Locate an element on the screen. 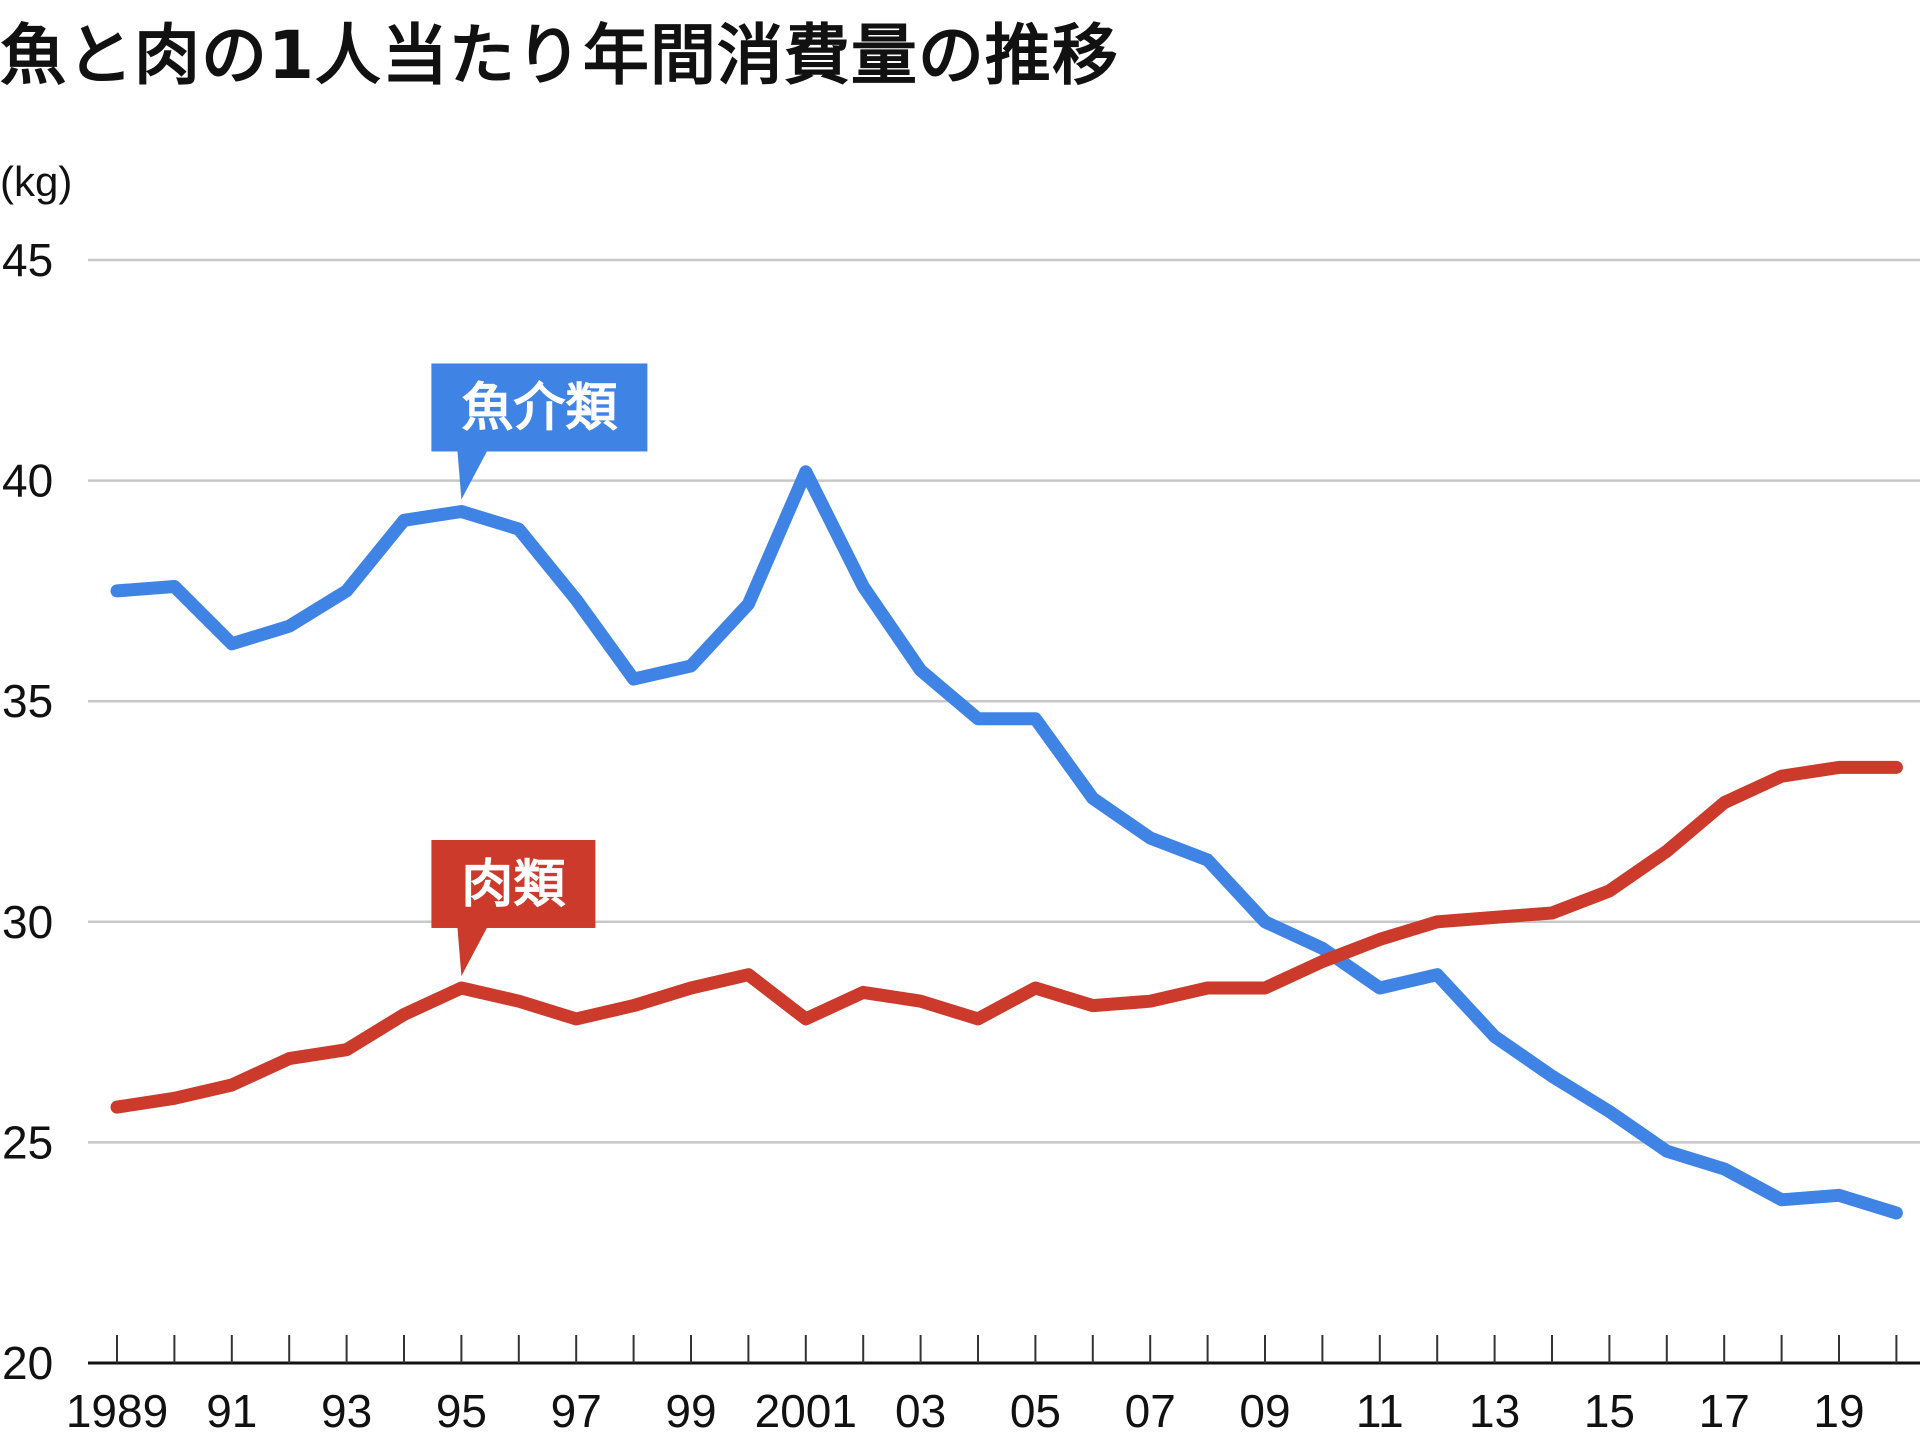  x-tick-label: 19 is located at coordinates (1838, 1411).